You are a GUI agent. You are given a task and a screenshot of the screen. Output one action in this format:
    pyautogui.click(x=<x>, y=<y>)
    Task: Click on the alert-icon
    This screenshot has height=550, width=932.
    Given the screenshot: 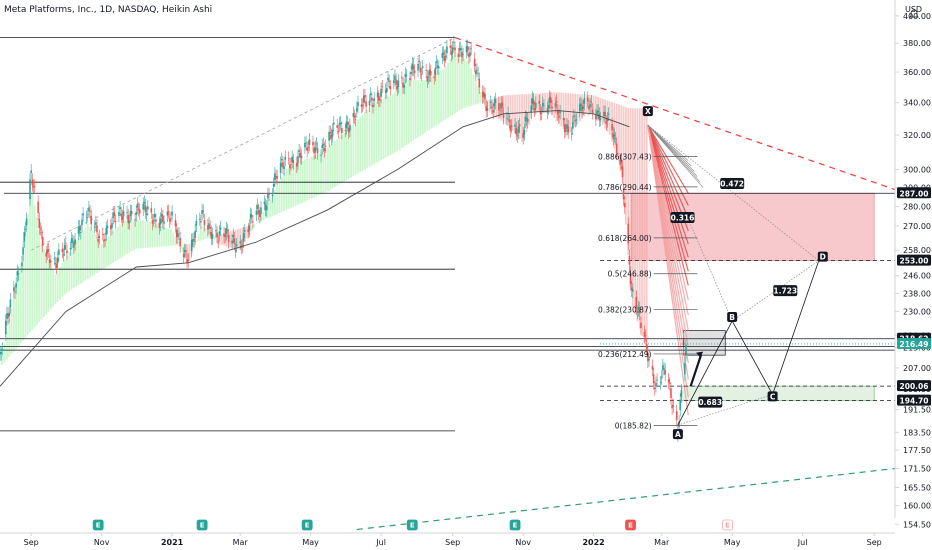 What is the action you would take?
    pyautogui.click(x=914, y=13)
    